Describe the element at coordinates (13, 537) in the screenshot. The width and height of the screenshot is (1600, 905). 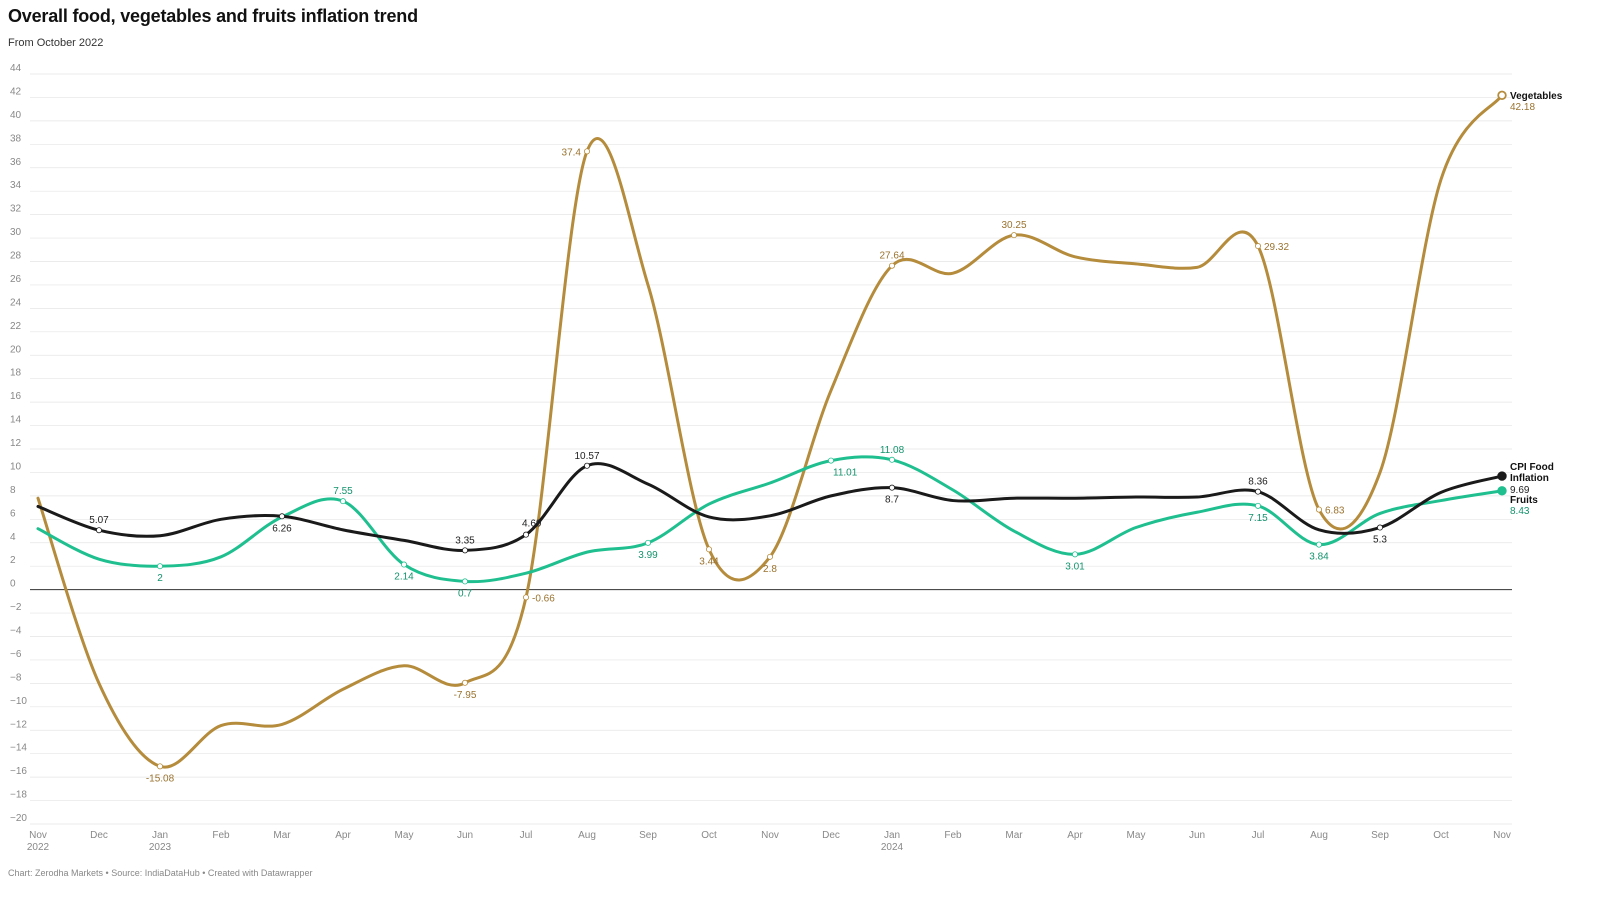
I see `y-tick-label: 4` at that location.